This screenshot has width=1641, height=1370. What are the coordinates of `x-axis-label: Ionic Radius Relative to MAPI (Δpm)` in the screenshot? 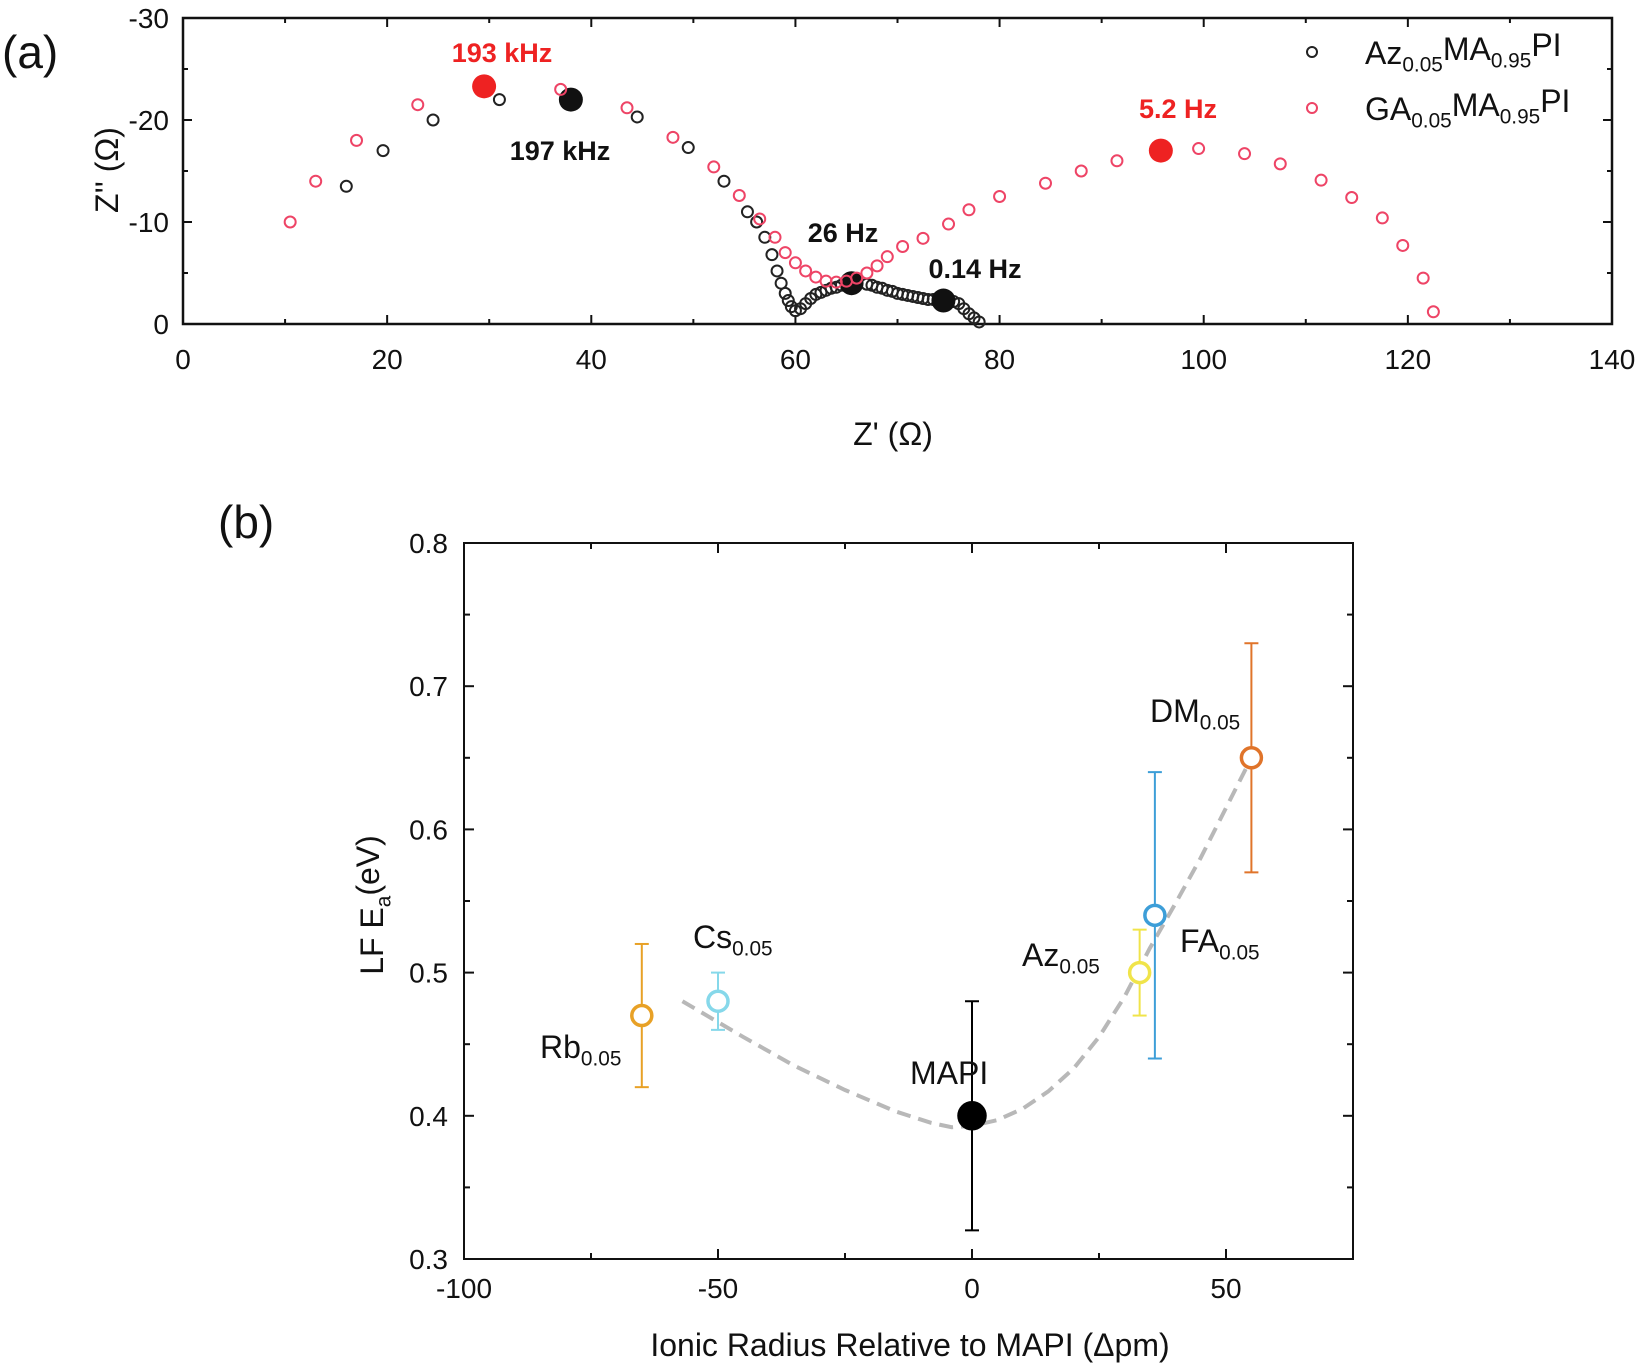 It's located at (909, 1345).